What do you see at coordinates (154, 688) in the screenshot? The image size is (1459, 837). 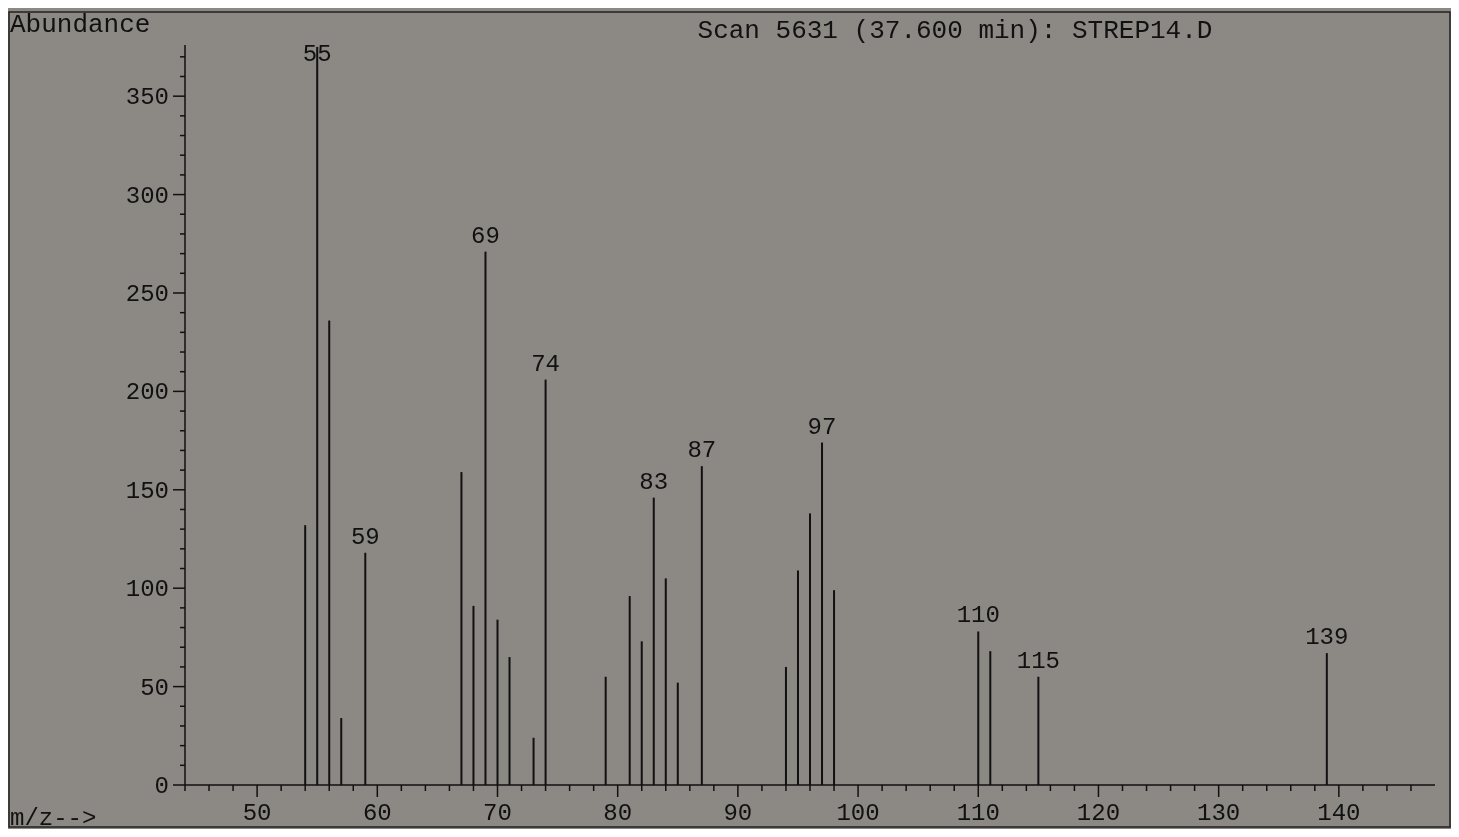 I see `y-tick-label: 50` at bounding box center [154, 688].